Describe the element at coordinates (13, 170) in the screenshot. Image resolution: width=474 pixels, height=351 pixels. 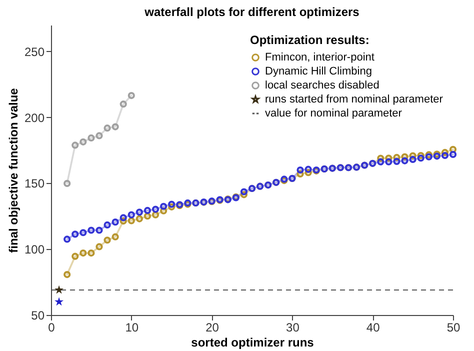
I see `y-axis-title: final objective function value` at that location.